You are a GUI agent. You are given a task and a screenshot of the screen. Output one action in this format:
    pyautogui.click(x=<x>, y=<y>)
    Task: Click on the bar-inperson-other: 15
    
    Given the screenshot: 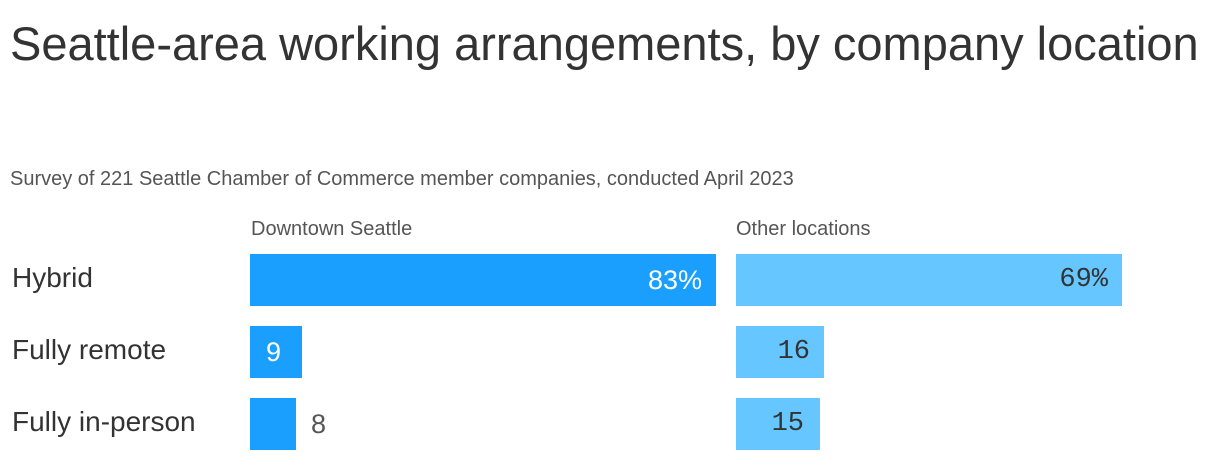 What is the action you would take?
    pyautogui.click(x=778, y=424)
    